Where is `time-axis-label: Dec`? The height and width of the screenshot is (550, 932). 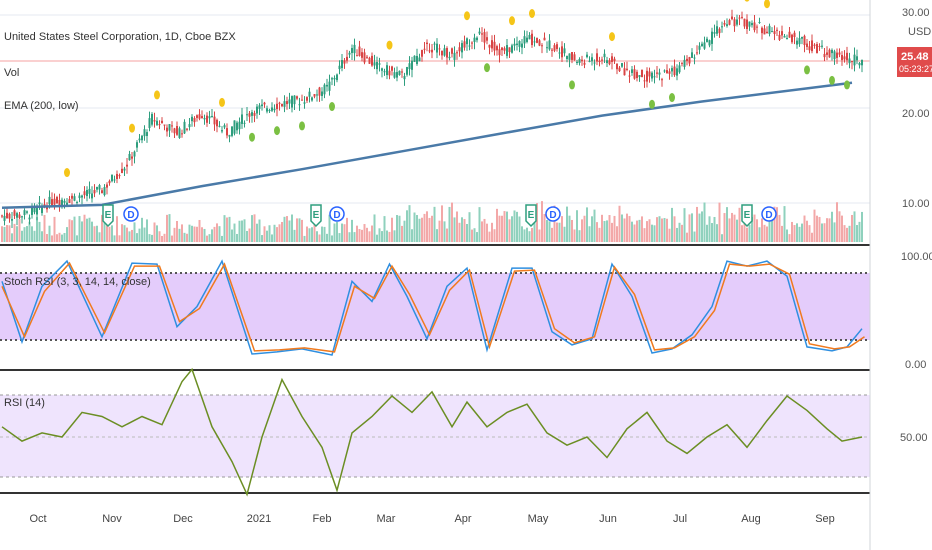 time-axis-label: Dec is located at coordinates (183, 519).